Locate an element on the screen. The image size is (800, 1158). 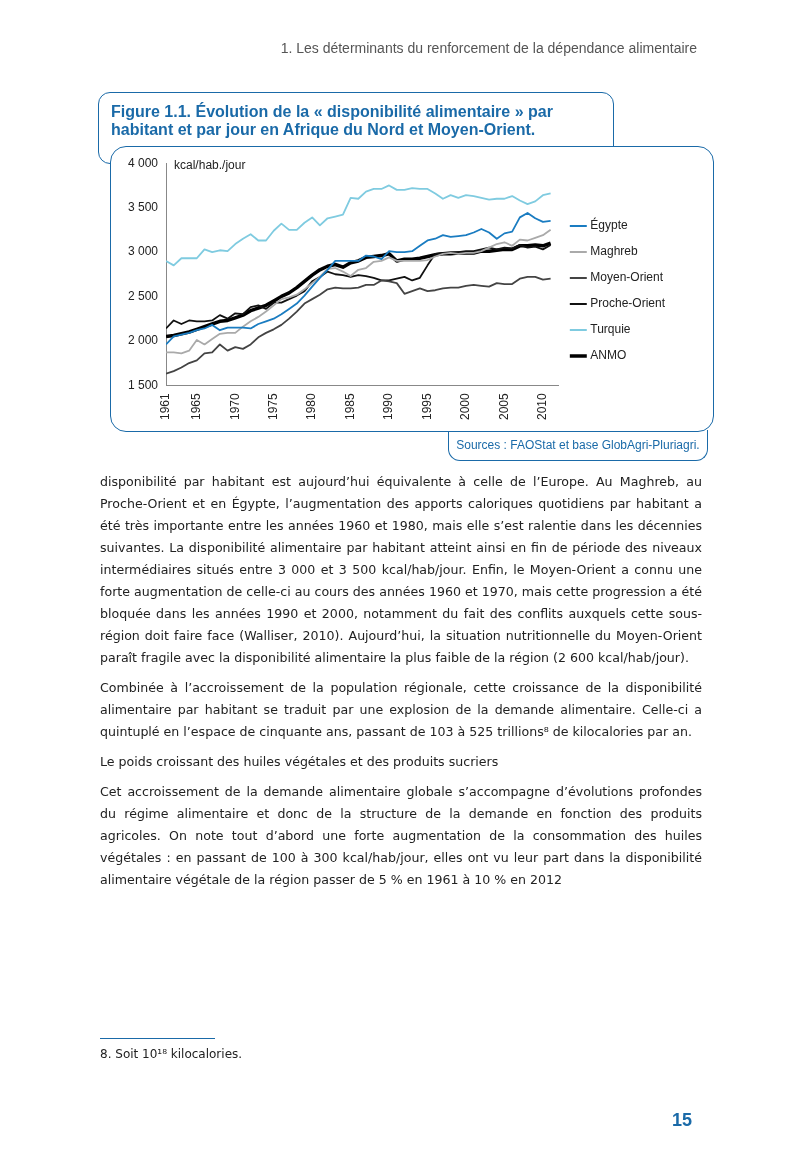
x-tick-label: 1975 is located at coordinates (273, 406).